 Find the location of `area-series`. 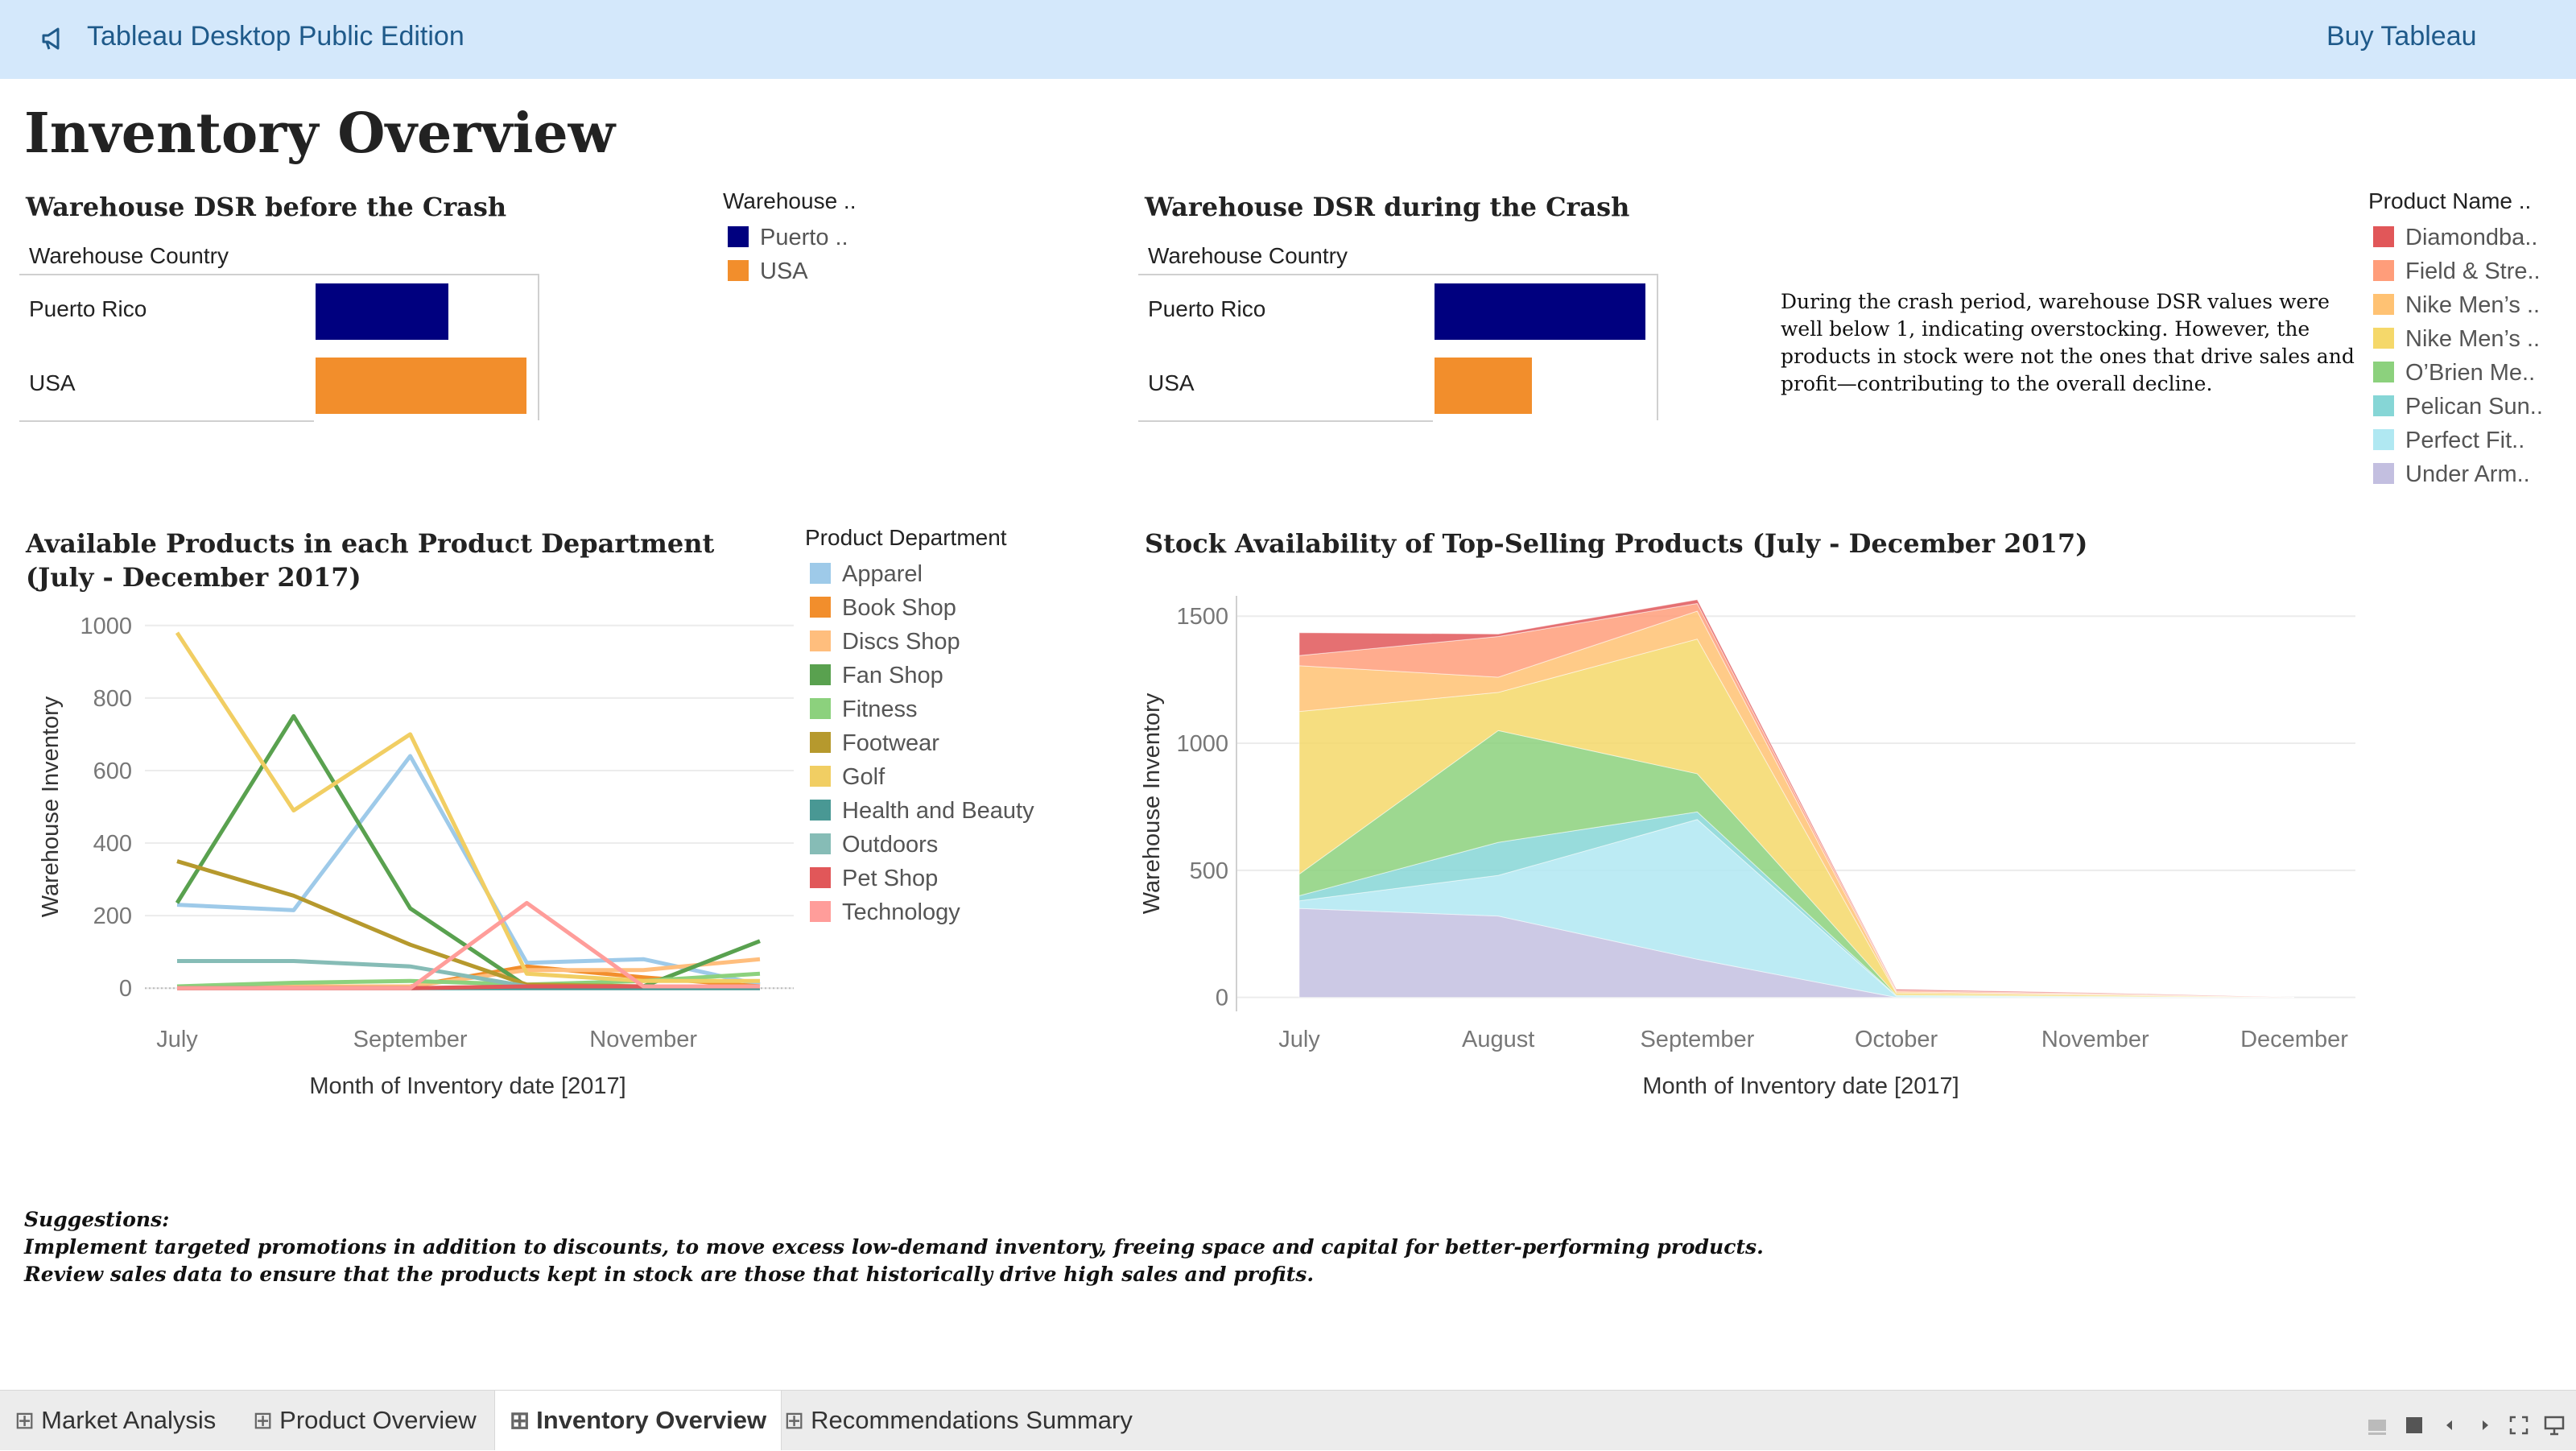

area-series is located at coordinates (1796, 798).